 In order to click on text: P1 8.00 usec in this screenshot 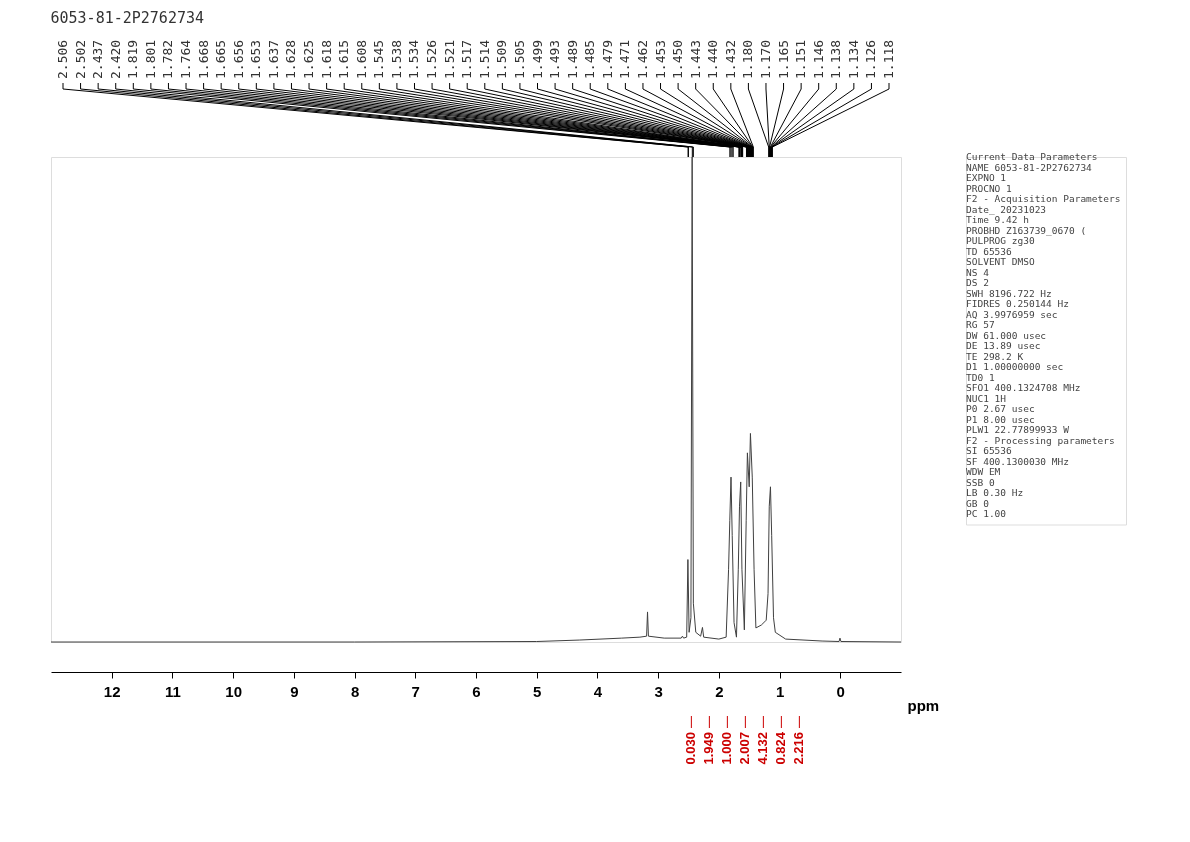, I will do `click(1000, 419)`.